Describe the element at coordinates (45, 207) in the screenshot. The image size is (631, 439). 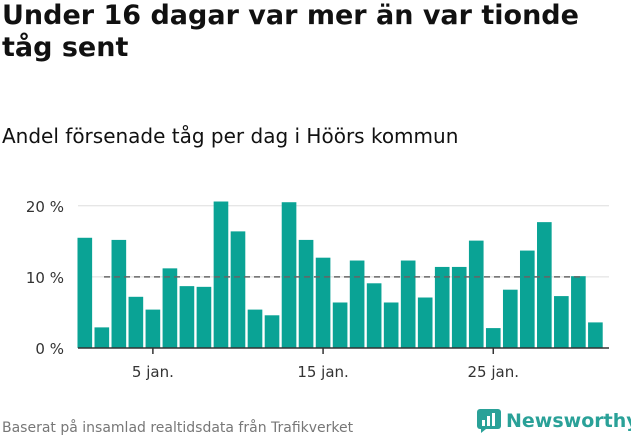
I see `y-tick-label: 20 %` at that location.